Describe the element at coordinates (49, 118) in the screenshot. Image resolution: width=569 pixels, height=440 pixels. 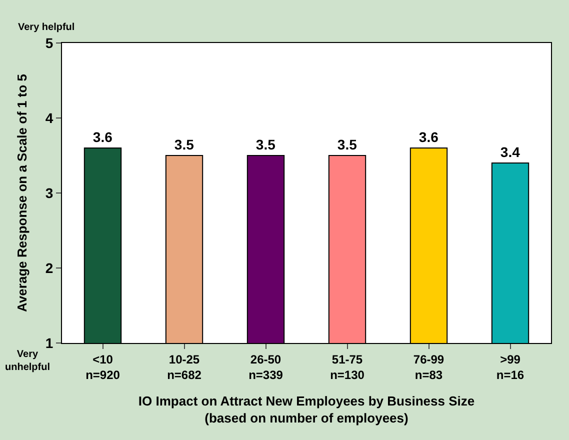
I see `y-tick-label: 4` at that location.